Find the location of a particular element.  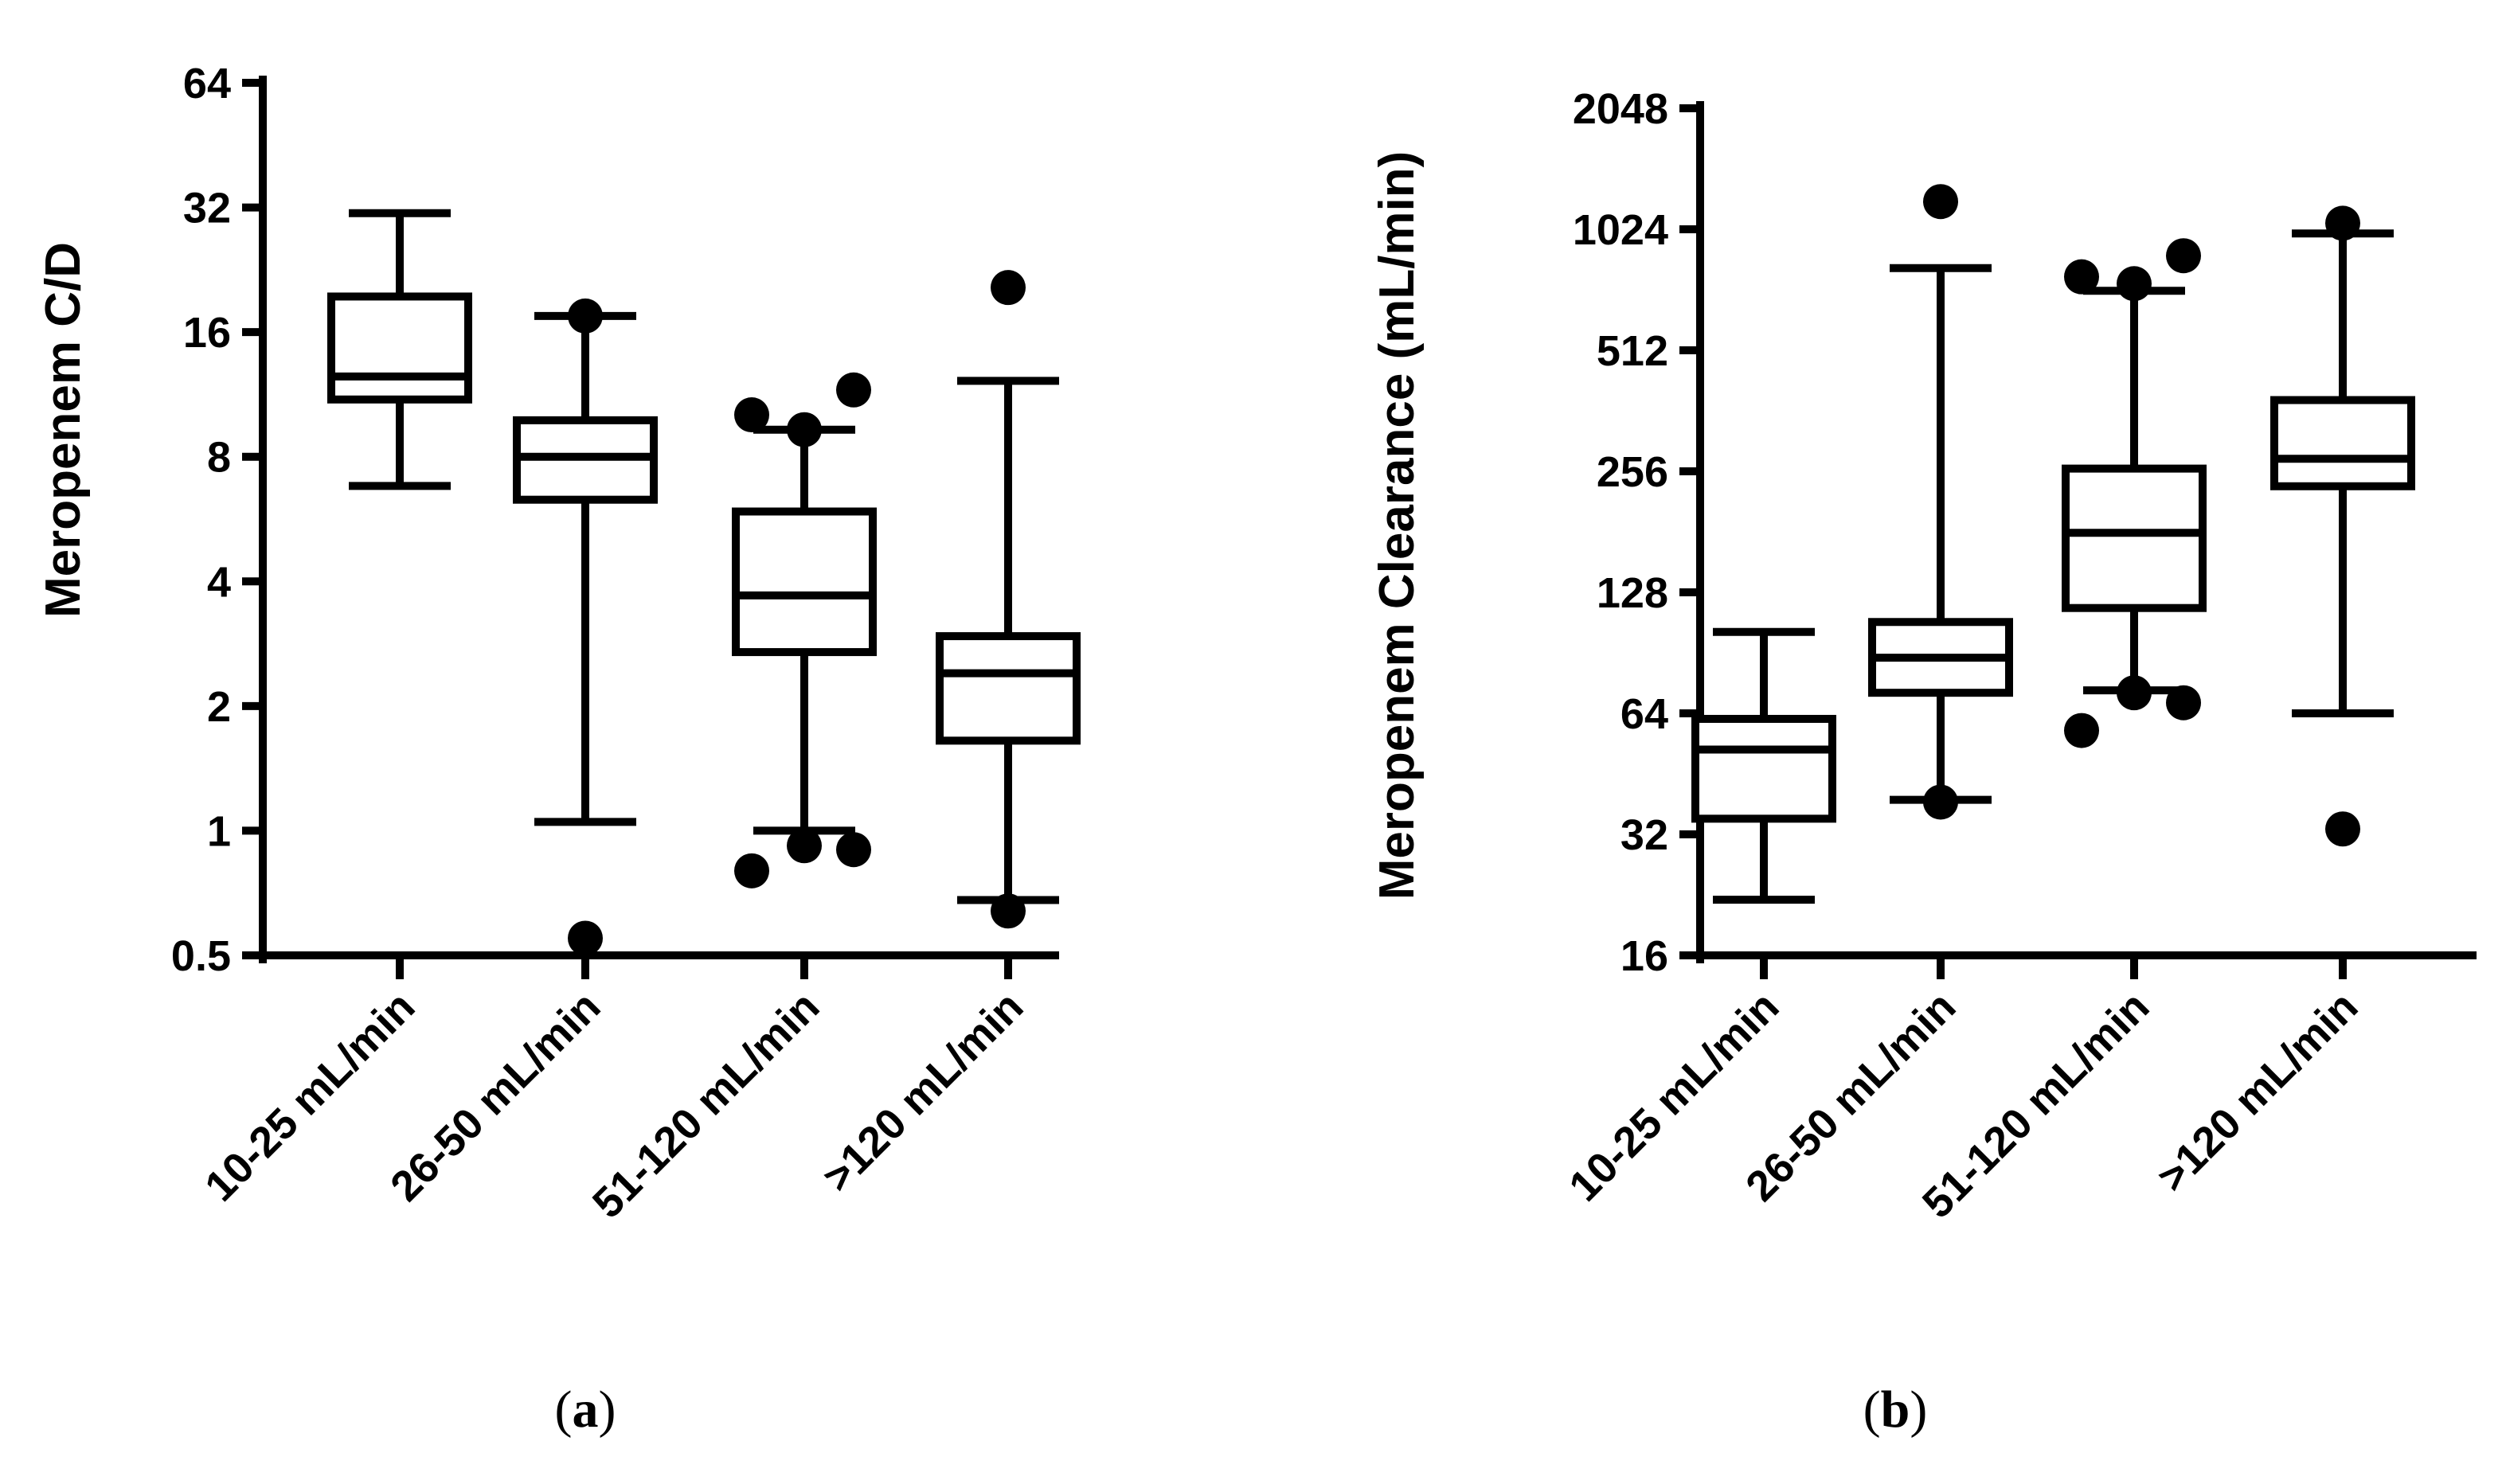

y-axis-title-b: Meropenem Clearance (mL/min) is located at coordinates (1397, 525).